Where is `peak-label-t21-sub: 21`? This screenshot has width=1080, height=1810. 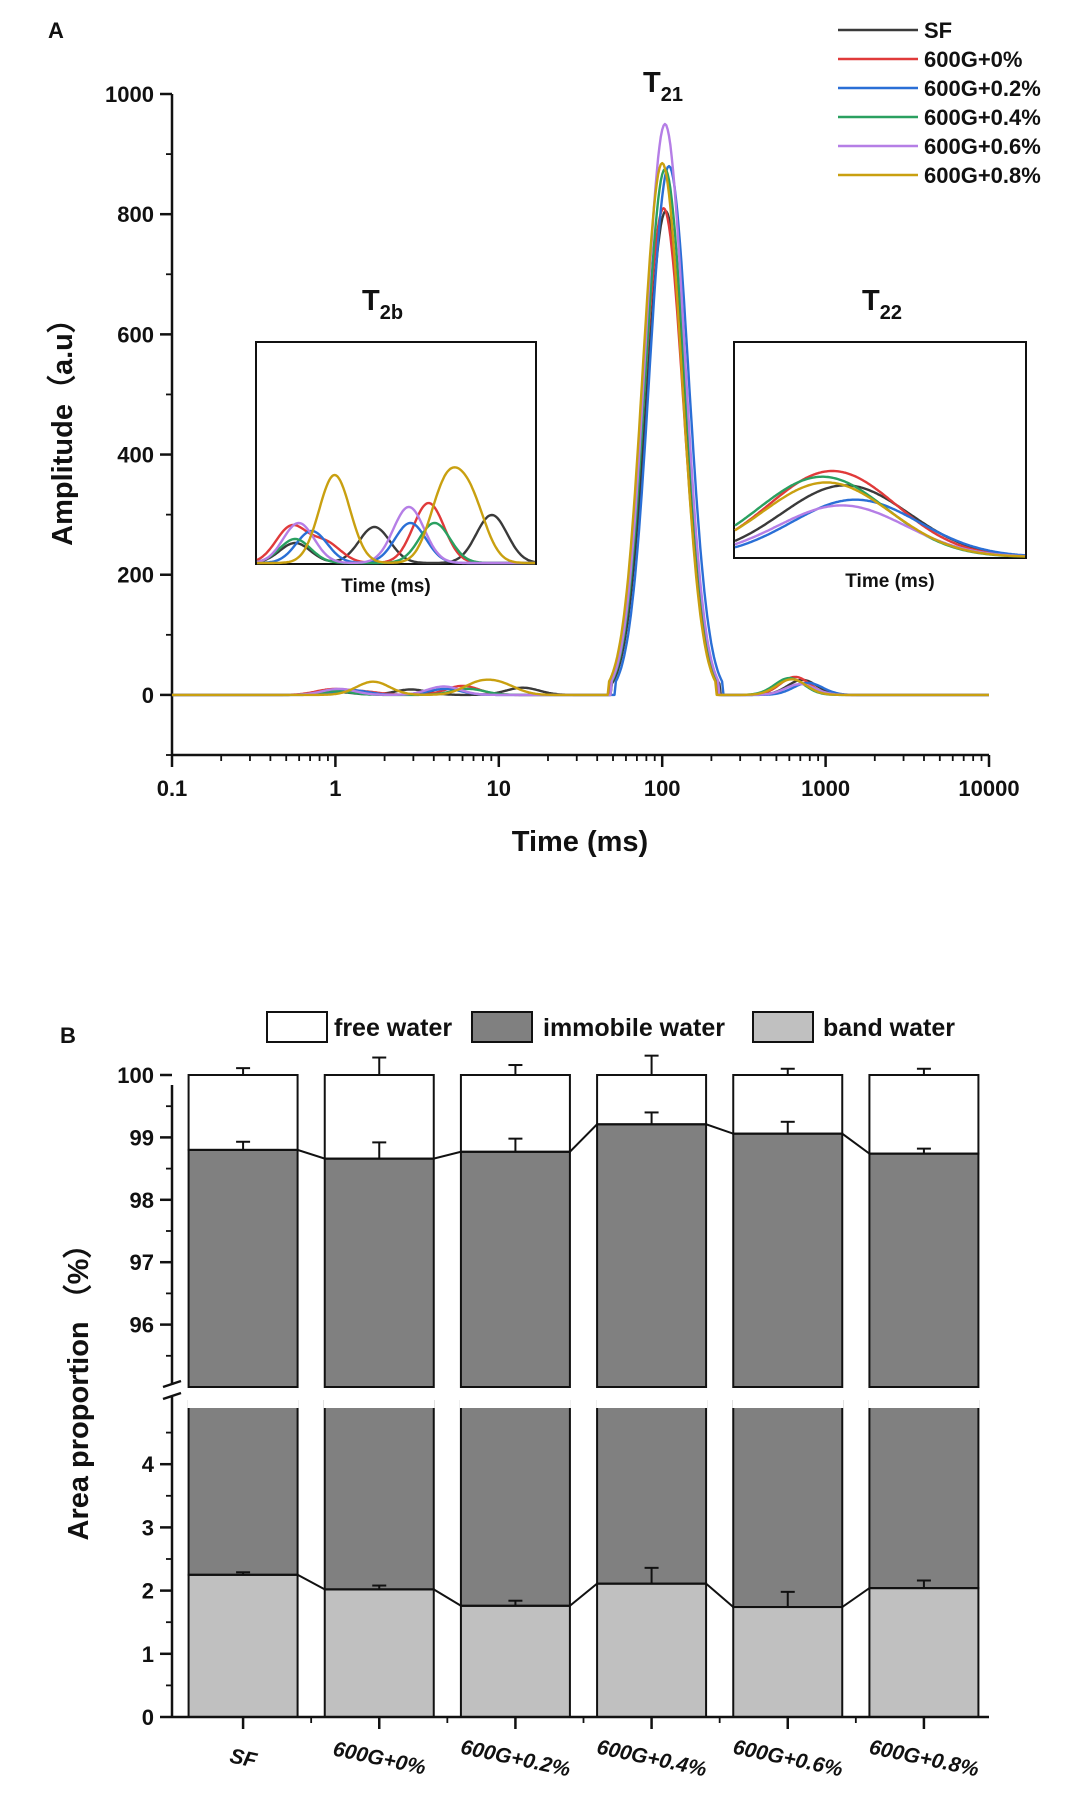
peak-label-t21-sub: 21 is located at coordinates (672, 95).